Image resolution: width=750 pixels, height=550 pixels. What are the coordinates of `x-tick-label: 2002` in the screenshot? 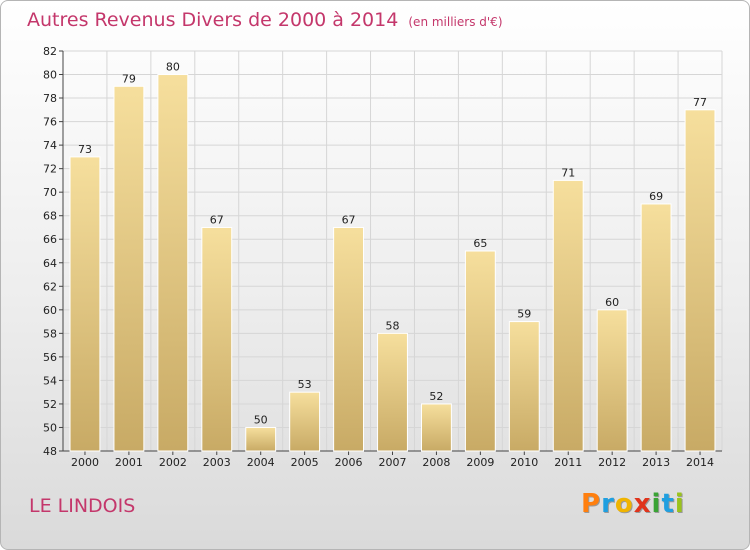 It's located at (173, 462).